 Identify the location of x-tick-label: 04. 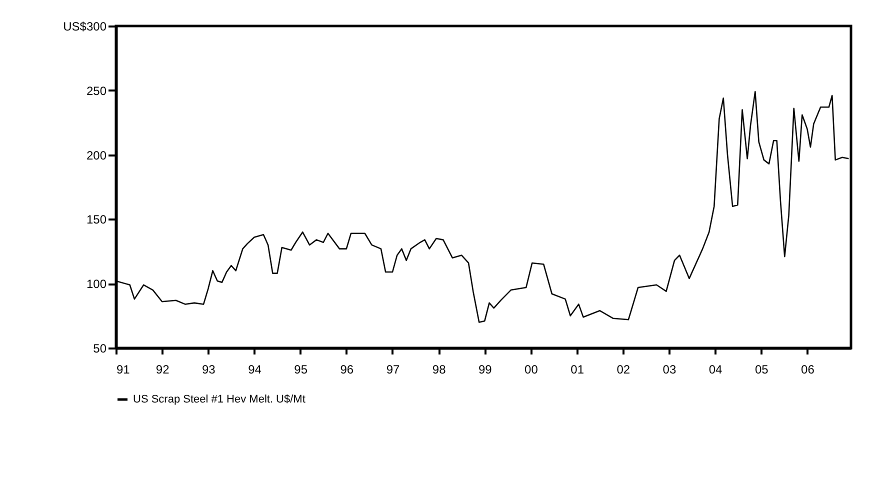
(715, 369).